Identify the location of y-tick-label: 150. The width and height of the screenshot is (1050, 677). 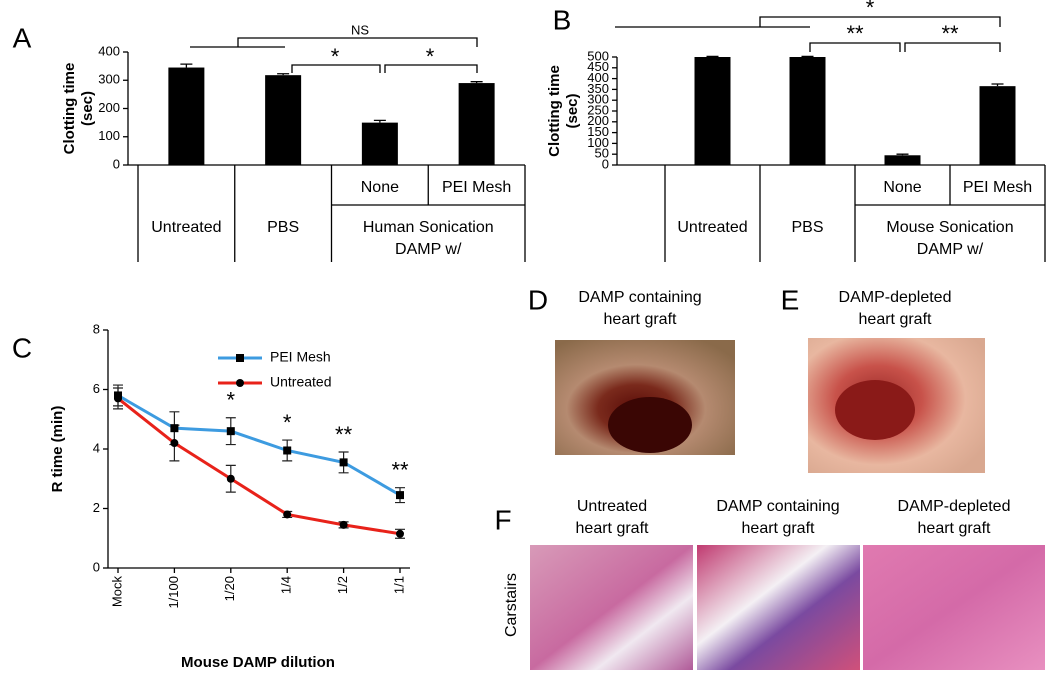
(598, 131).